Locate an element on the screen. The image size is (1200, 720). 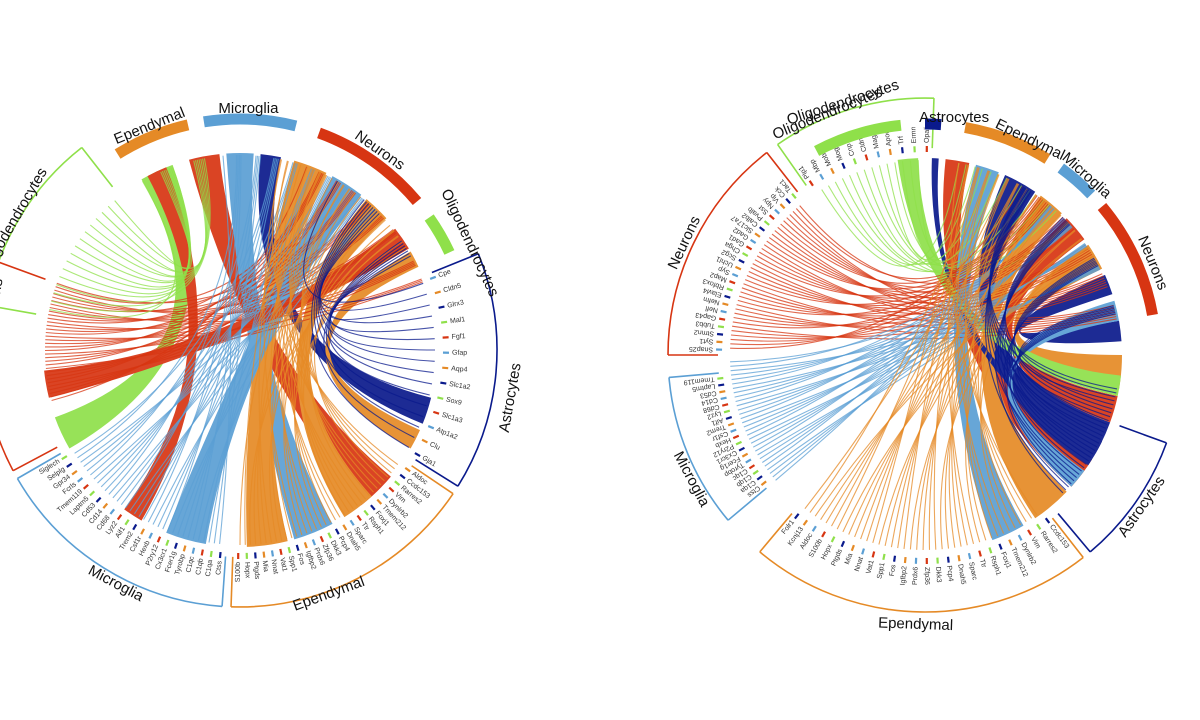
left-gene-label: Ttr is located at coordinates (365, 527).